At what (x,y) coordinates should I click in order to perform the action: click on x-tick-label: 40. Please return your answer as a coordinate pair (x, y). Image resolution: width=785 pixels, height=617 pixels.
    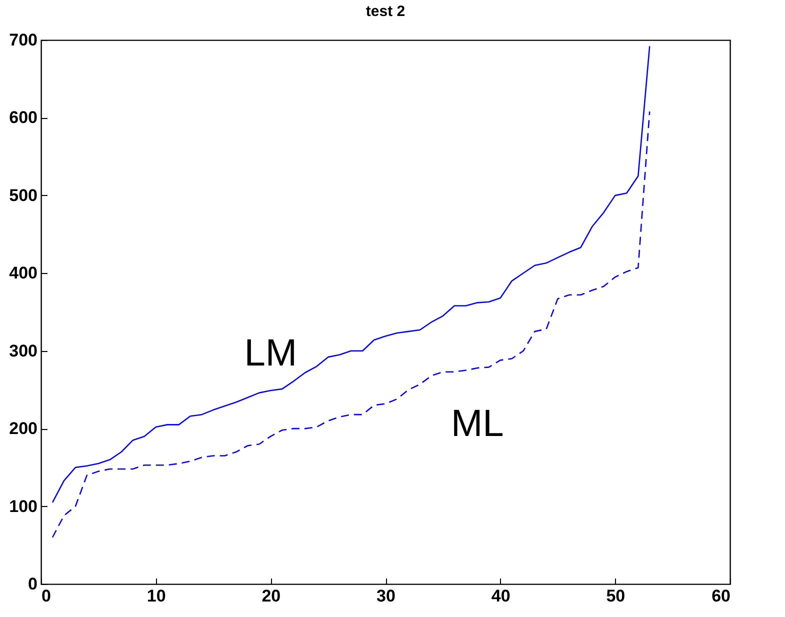
    Looking at the image, I should click on (500, 596).